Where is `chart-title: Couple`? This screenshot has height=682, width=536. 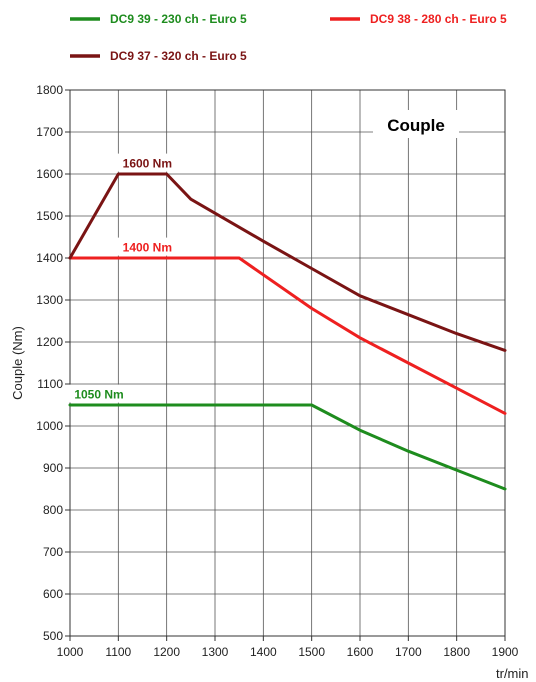 chart-title: Couple is located at coordinates (416, 125).